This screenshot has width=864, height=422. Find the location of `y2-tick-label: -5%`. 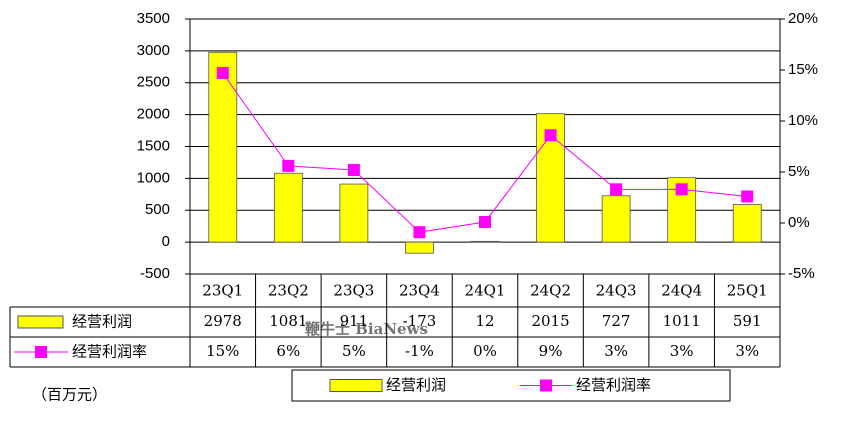

y2-tick-label: -5% is located at coordinates (801, 273).